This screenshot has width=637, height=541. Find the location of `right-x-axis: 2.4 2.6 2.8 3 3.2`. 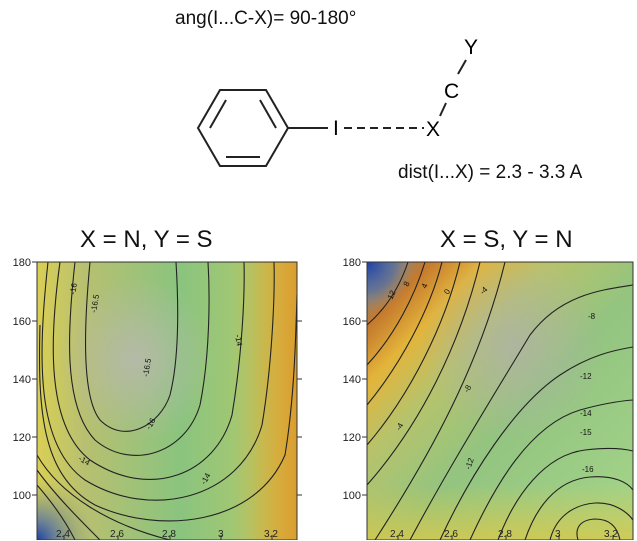

right-x-axis: 2.4 2.6 2.8 3 3.2 is located at coordinates (483, 535).